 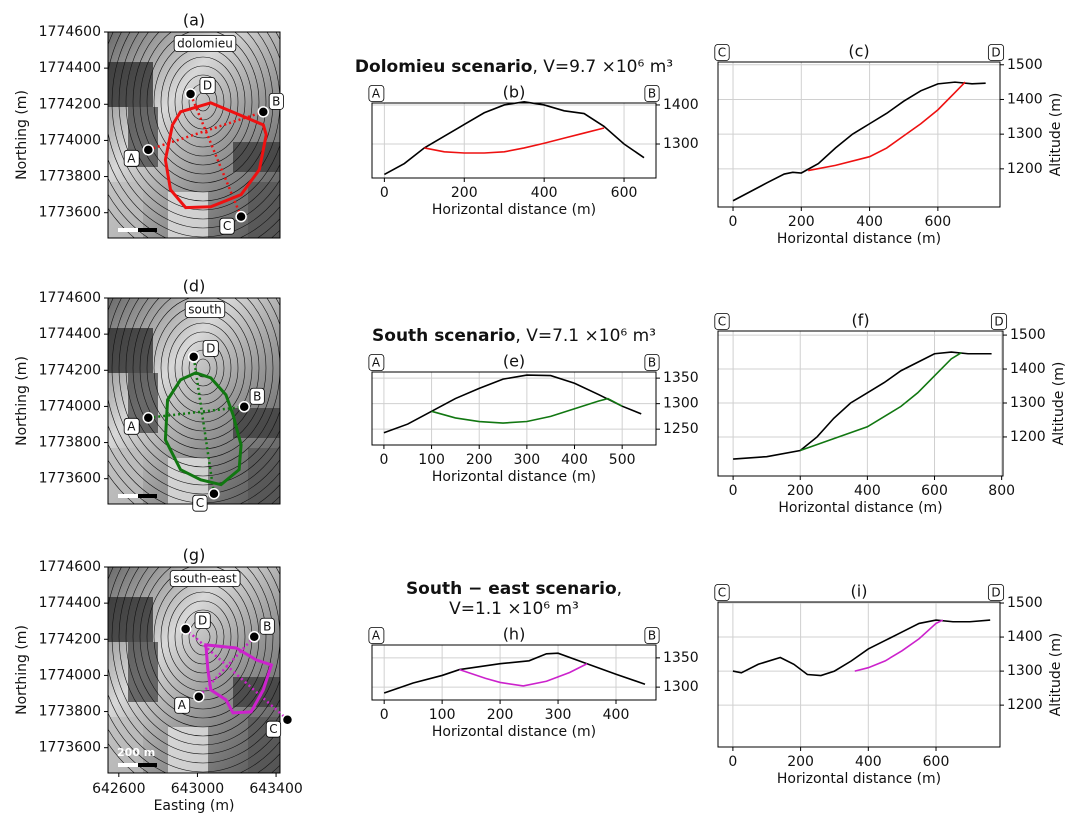 I want to click on scenario-name: South − east scenario, so click(x=511, y=589).